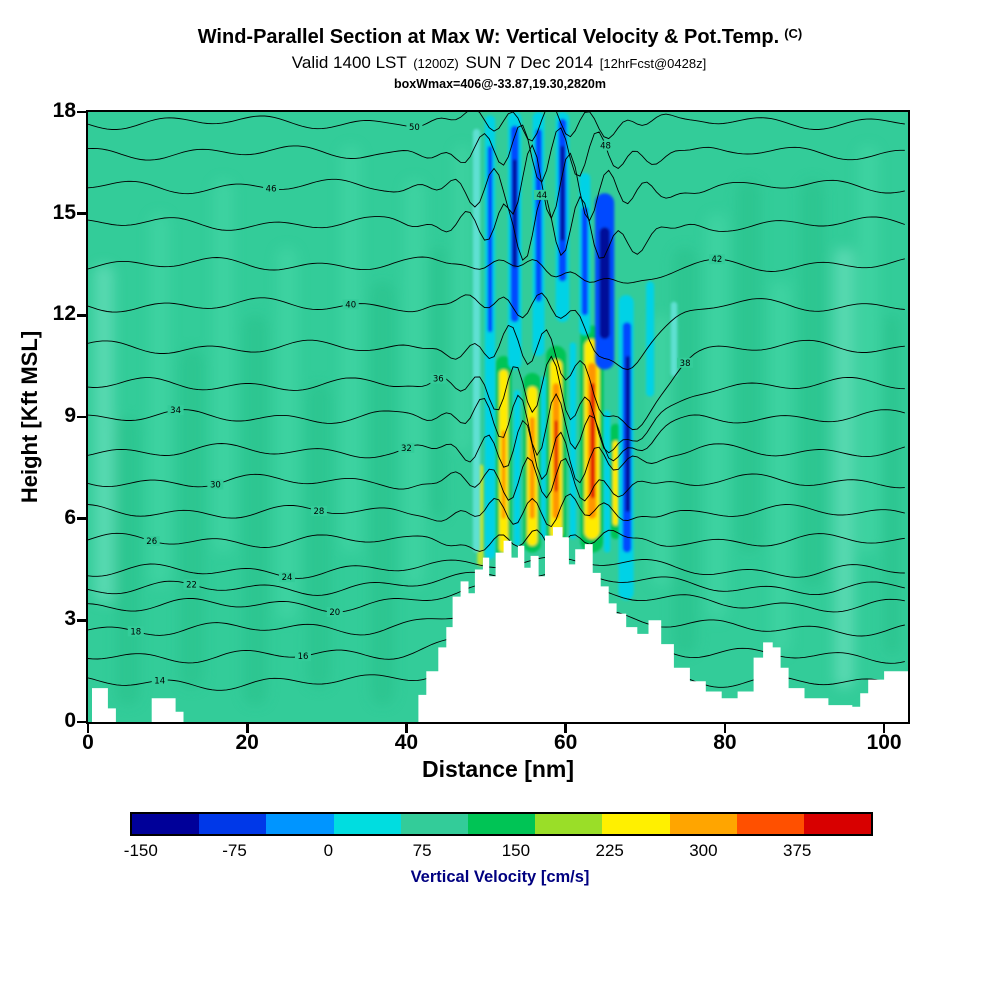  What do you see at coordinates (884, 742) in the screenshot?
I see `x-tick-label: 100` at bounding box center [884, 742].